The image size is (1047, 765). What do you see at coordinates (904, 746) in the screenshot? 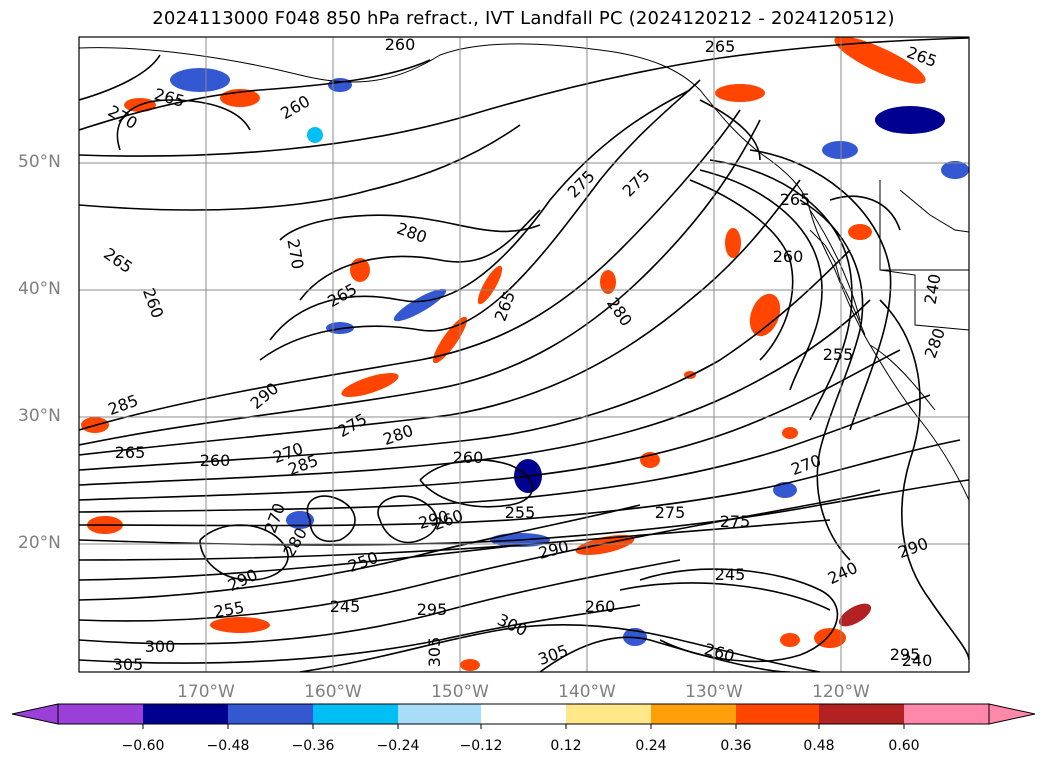
I see `colorbar-tick-label: 0.60` at bounding box center [904, 746].